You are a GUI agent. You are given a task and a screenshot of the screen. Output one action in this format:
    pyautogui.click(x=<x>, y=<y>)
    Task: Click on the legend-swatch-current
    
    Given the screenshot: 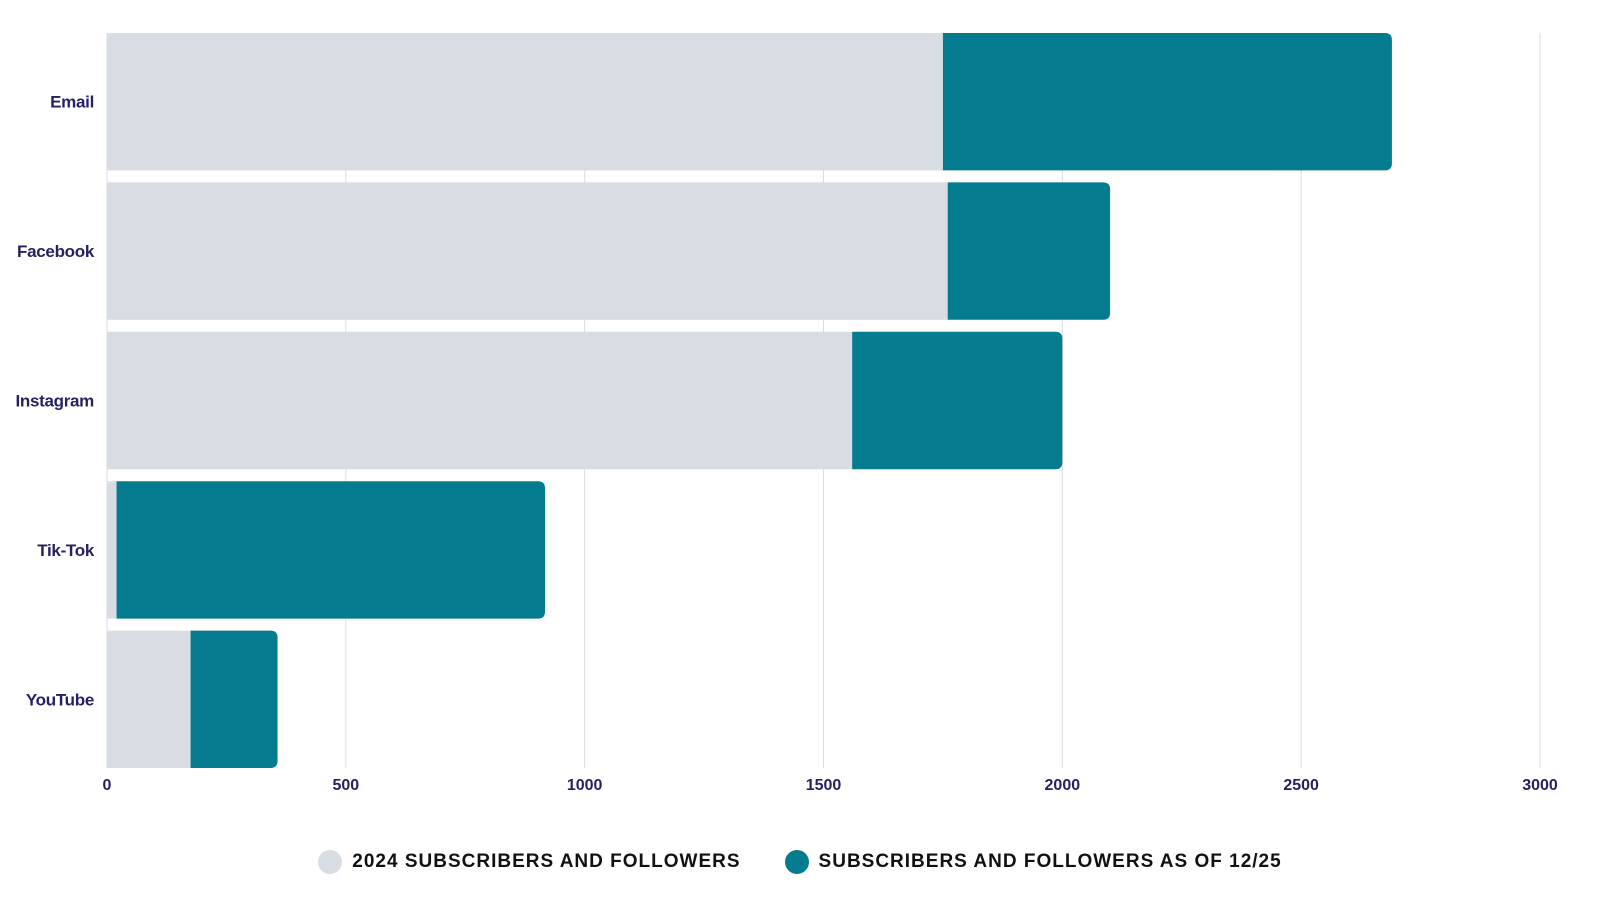 What is the action you would take?
    pyautogui.click(x=796, y=862)
    